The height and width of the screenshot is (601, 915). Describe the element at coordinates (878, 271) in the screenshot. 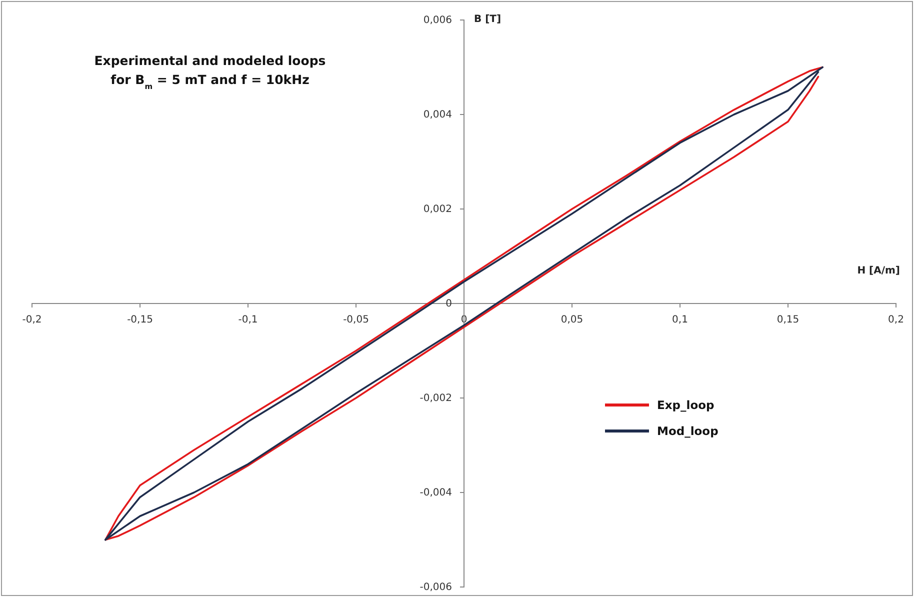

I see `x-axis-title: H [A/m]` at that location.